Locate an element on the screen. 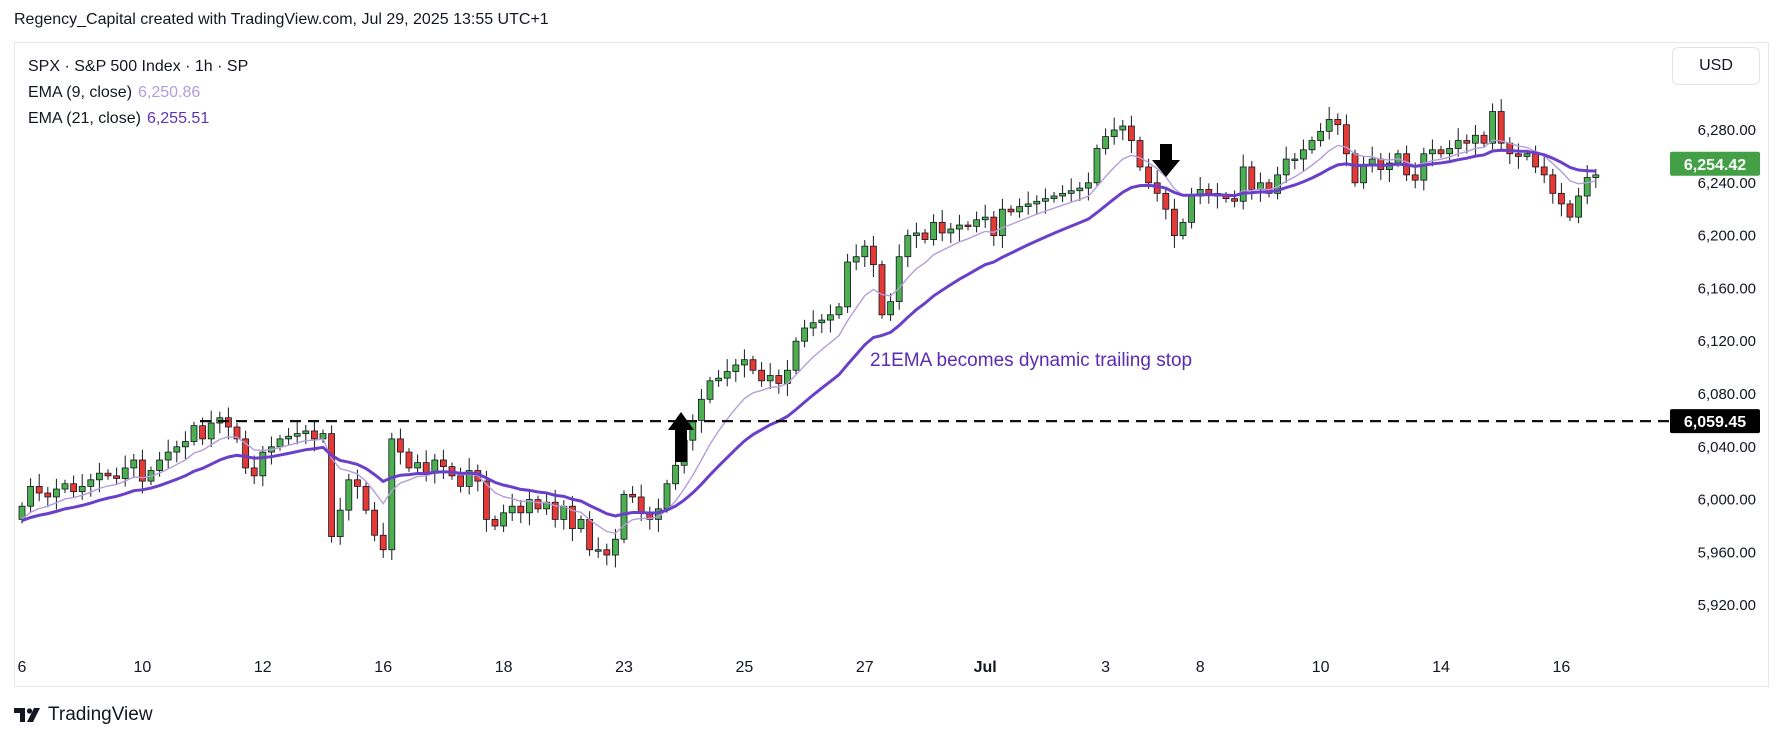 This screenshot has width=1781, height=739. y-tick-label: 5,920.00 is located at coordinates (1727, 605).